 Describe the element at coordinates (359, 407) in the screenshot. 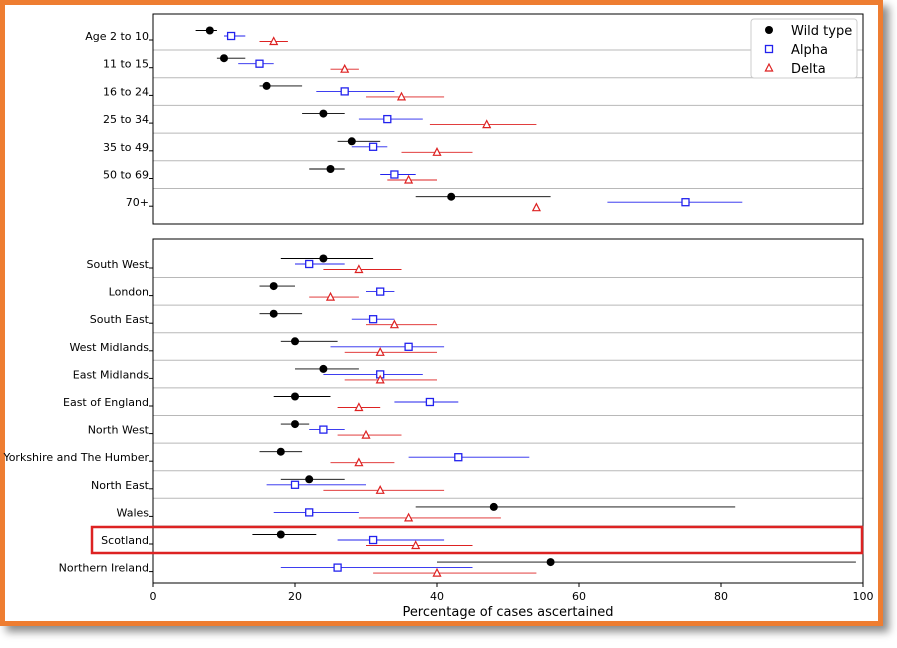

I see `point-delta-east-of-england` at that location.